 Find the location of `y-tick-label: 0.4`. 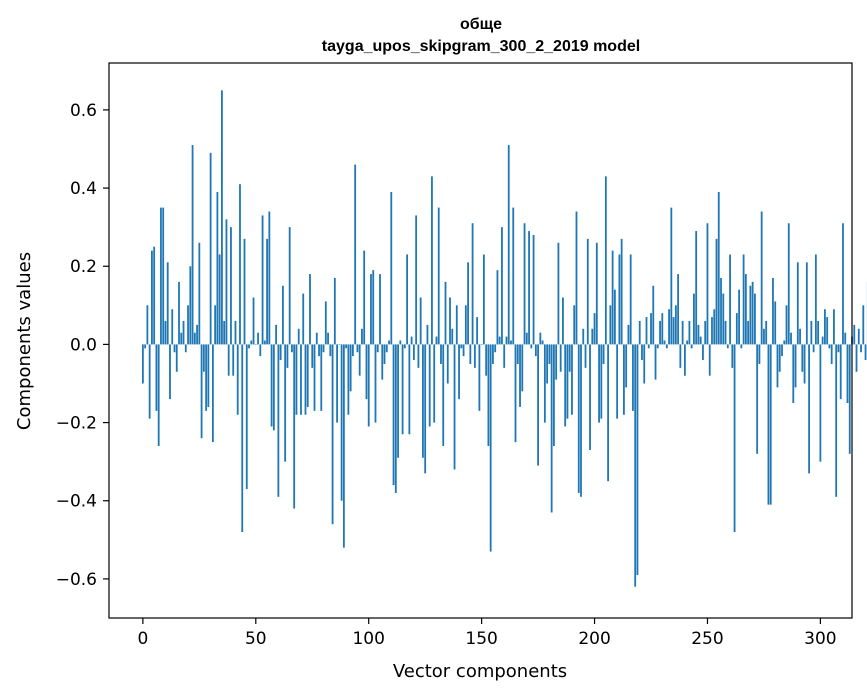

y-tick-label: 0.4 is located at coordinates (83, 189).